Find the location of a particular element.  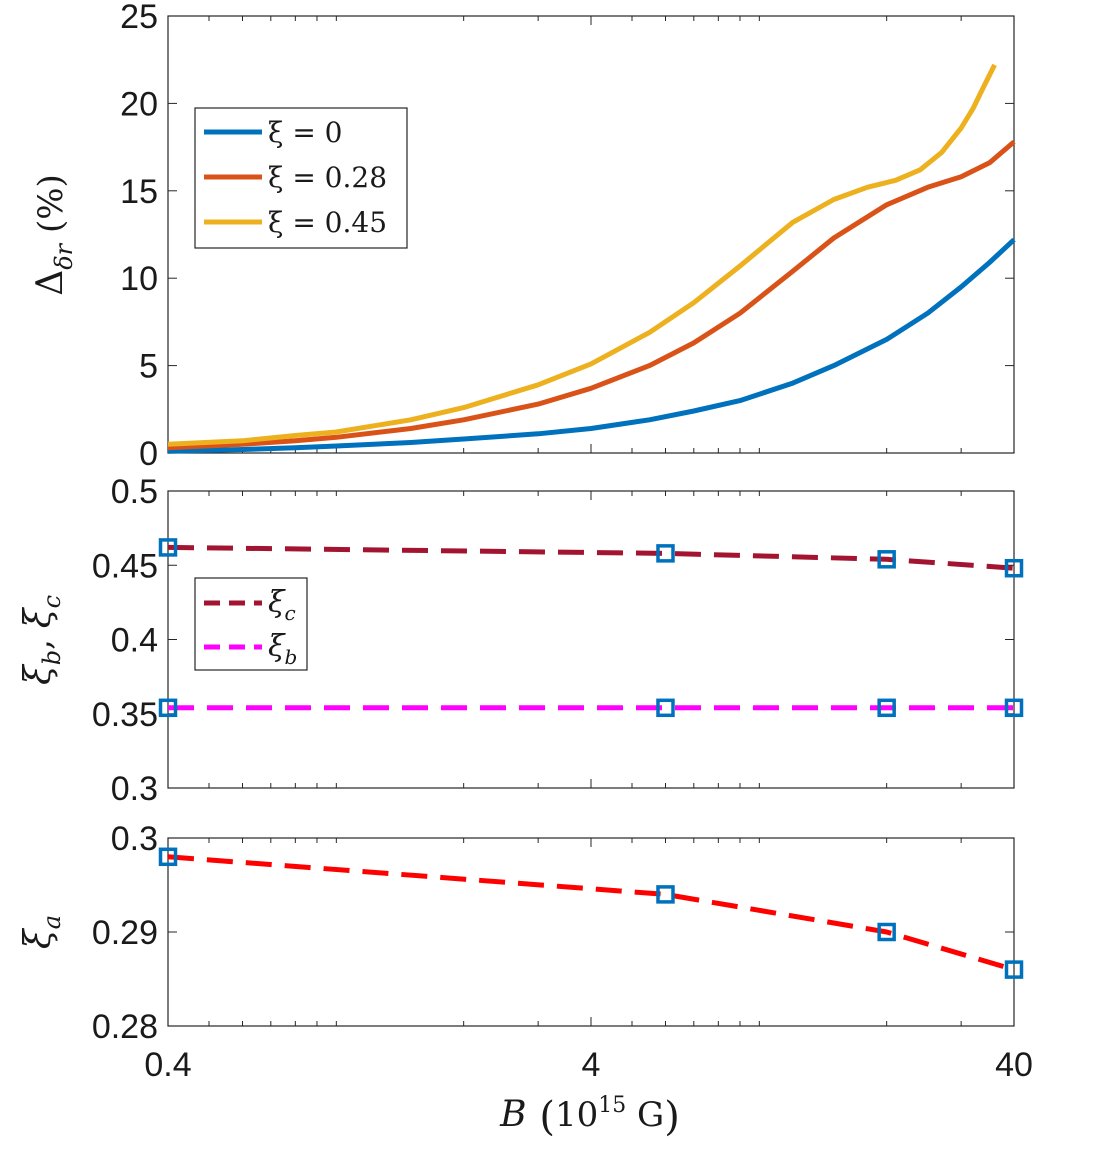

legend-label-xi-0: ξ = 0 is located at coordinates (305, 132).